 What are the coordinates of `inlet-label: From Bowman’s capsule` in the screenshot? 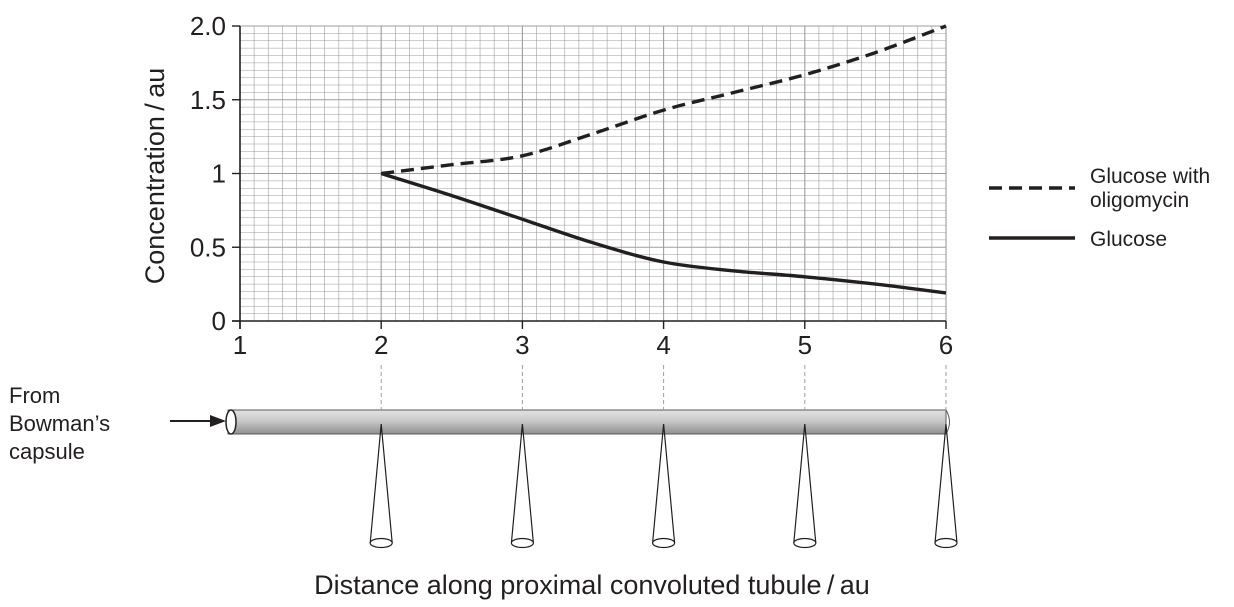 It's located at (59, 423).